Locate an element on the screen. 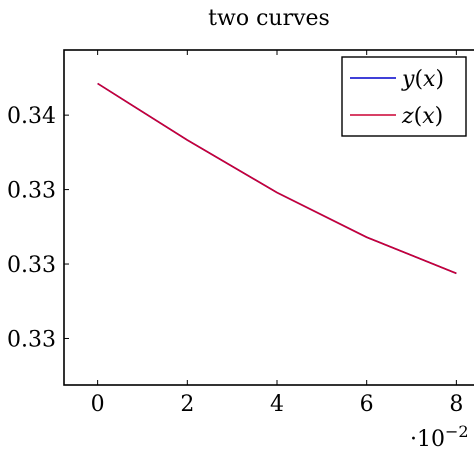 The width and height of the screenshot is (474, 450). x-scale-base: ·10 is located at coordinates (427, 438).